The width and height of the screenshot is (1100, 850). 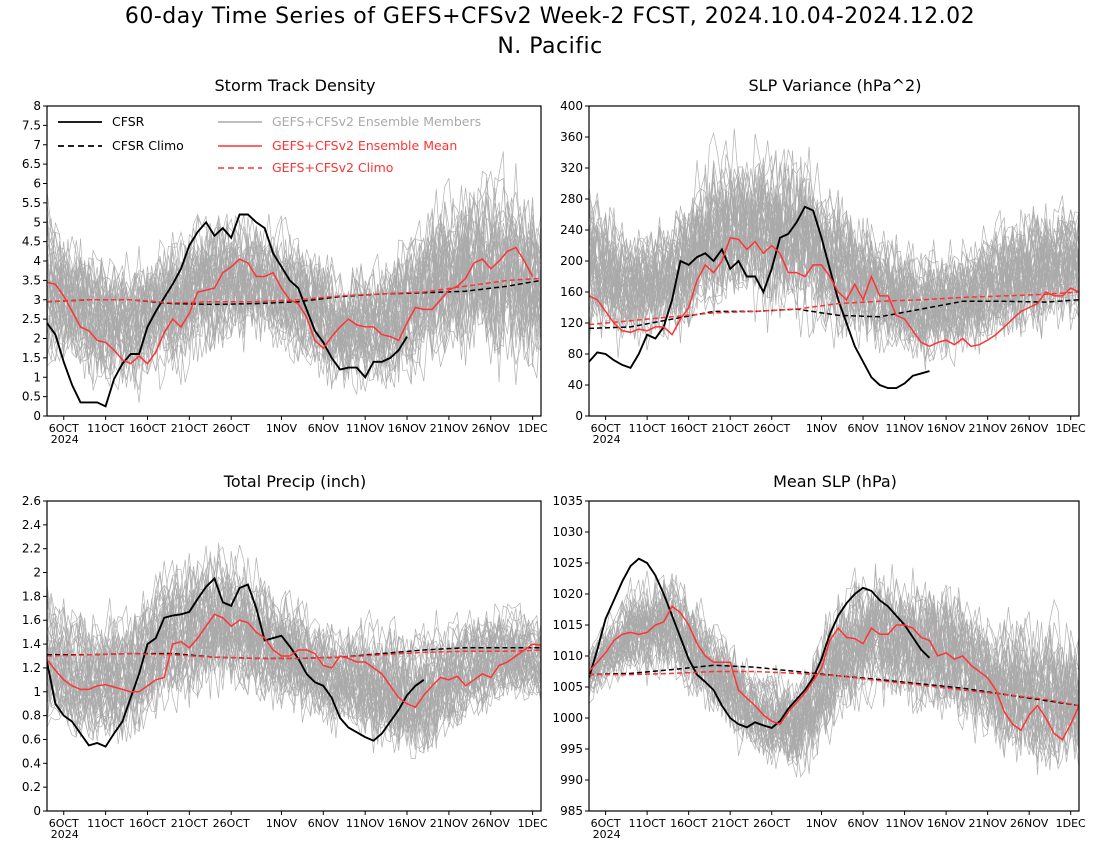 I want to click on y-tick-label: 120, so click(x=571, y=323).